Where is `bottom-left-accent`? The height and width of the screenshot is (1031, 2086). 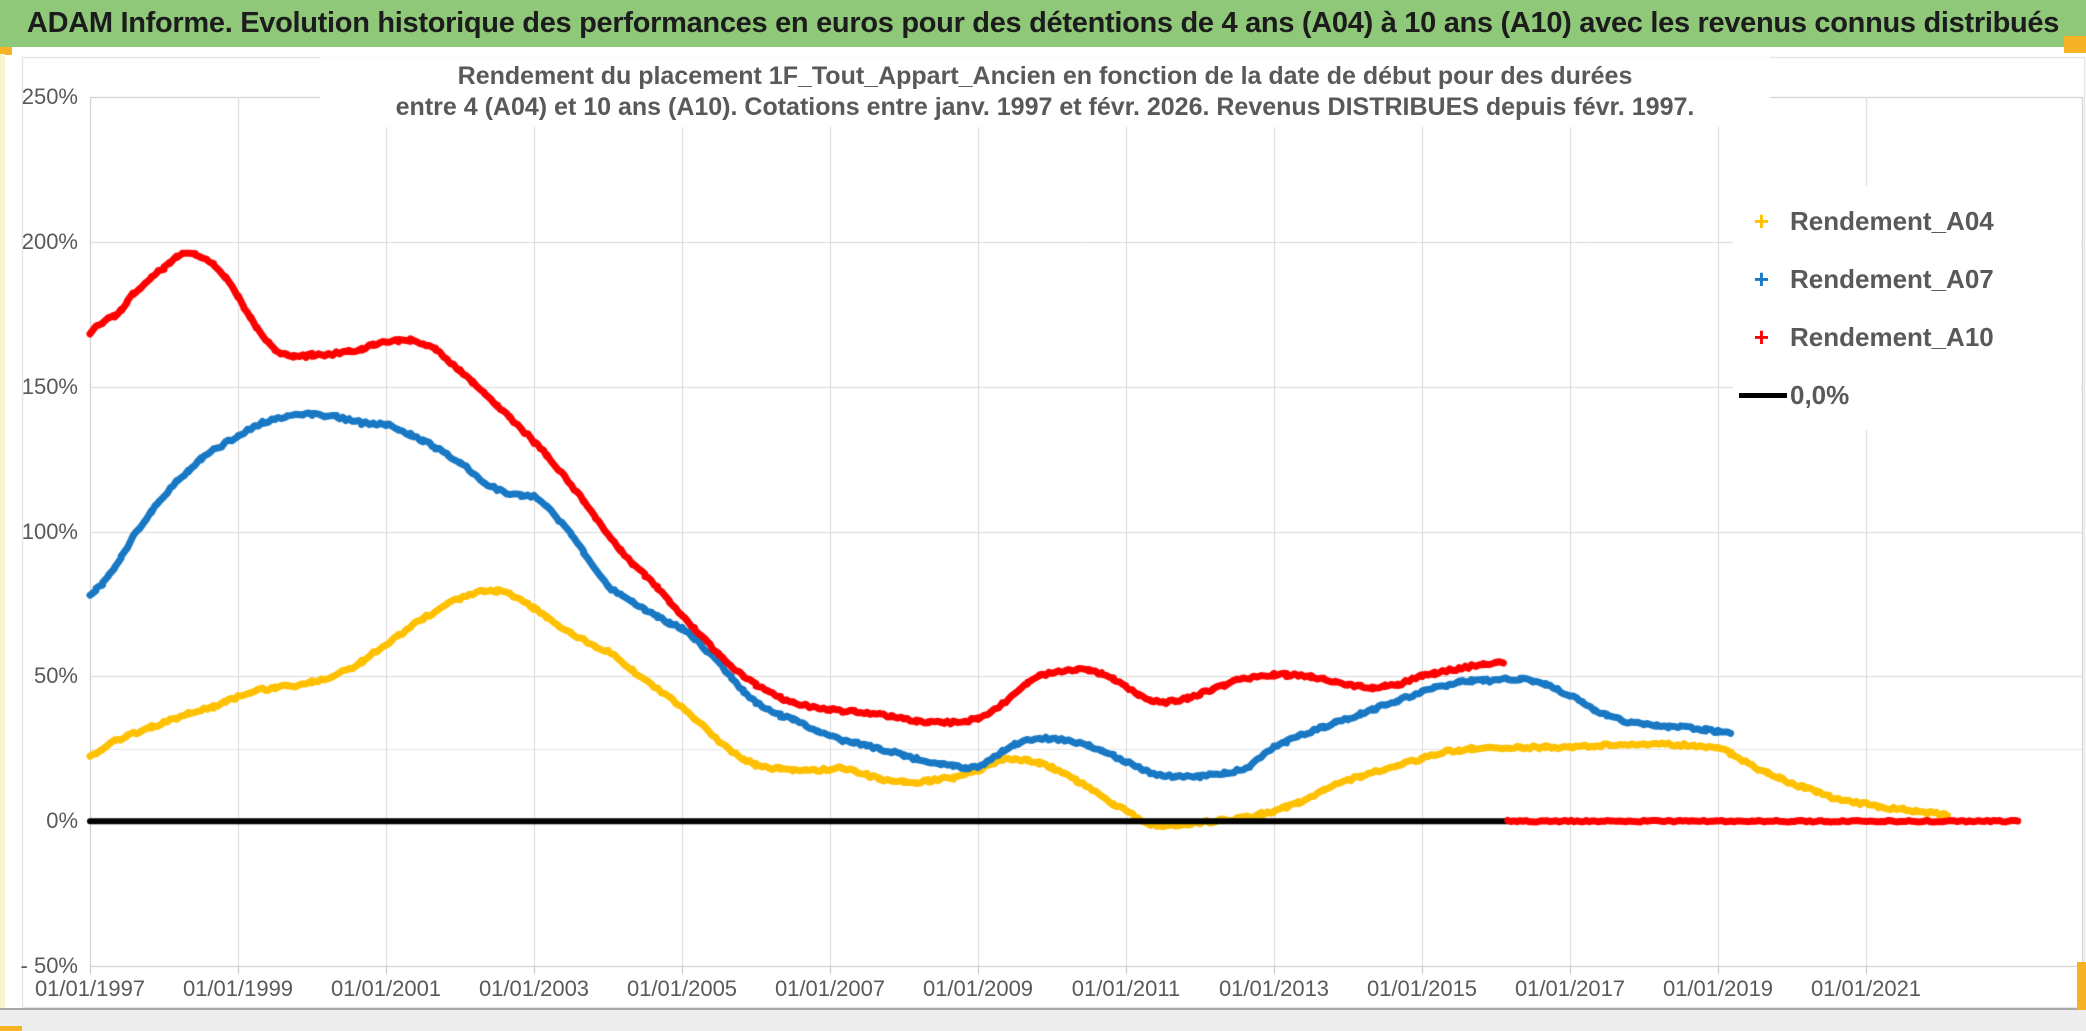 bottom-left-accent is located at coordinates (11, 1028).